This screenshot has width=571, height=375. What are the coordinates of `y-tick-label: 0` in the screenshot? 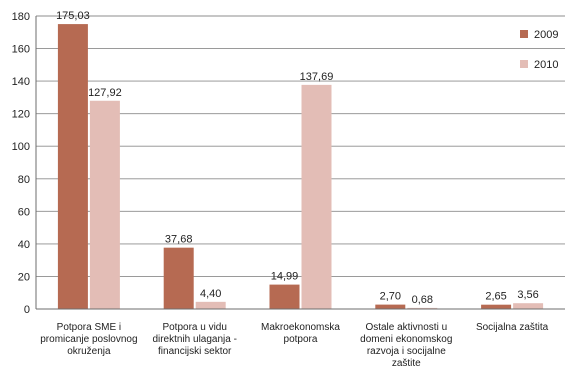 It's located at (27, 310).